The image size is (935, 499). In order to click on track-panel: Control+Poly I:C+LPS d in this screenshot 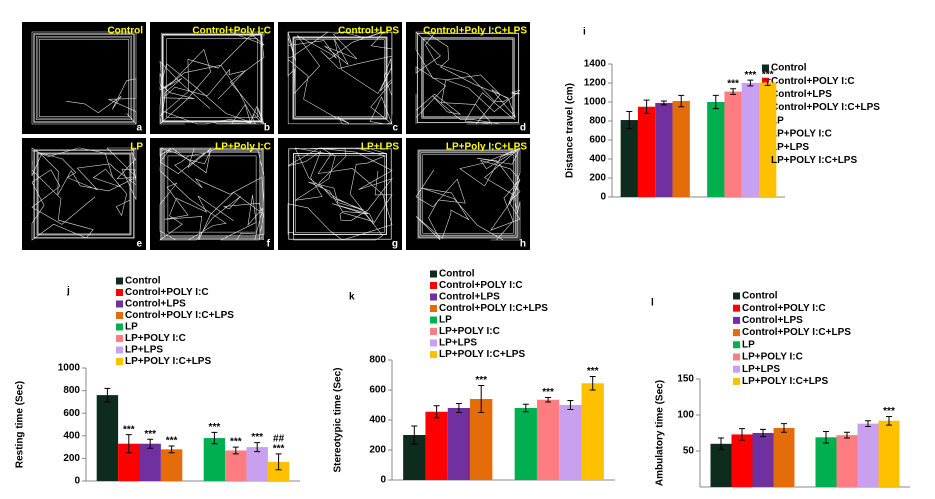, I will do `click(468, 78)`.